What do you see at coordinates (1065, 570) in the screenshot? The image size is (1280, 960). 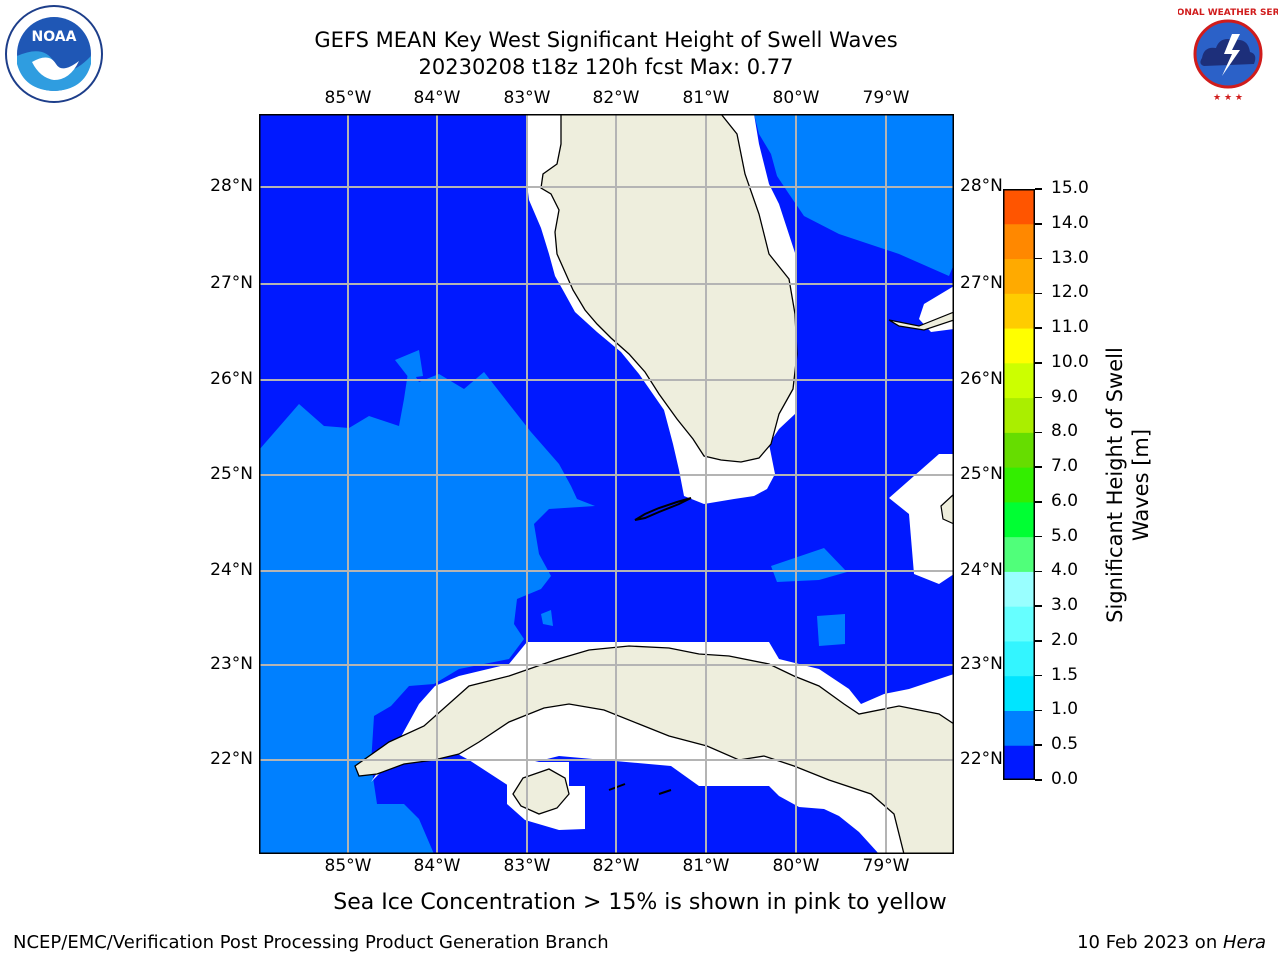 I see `colorbar-tick-label: 4.0` at bounding box center [1065, 570].